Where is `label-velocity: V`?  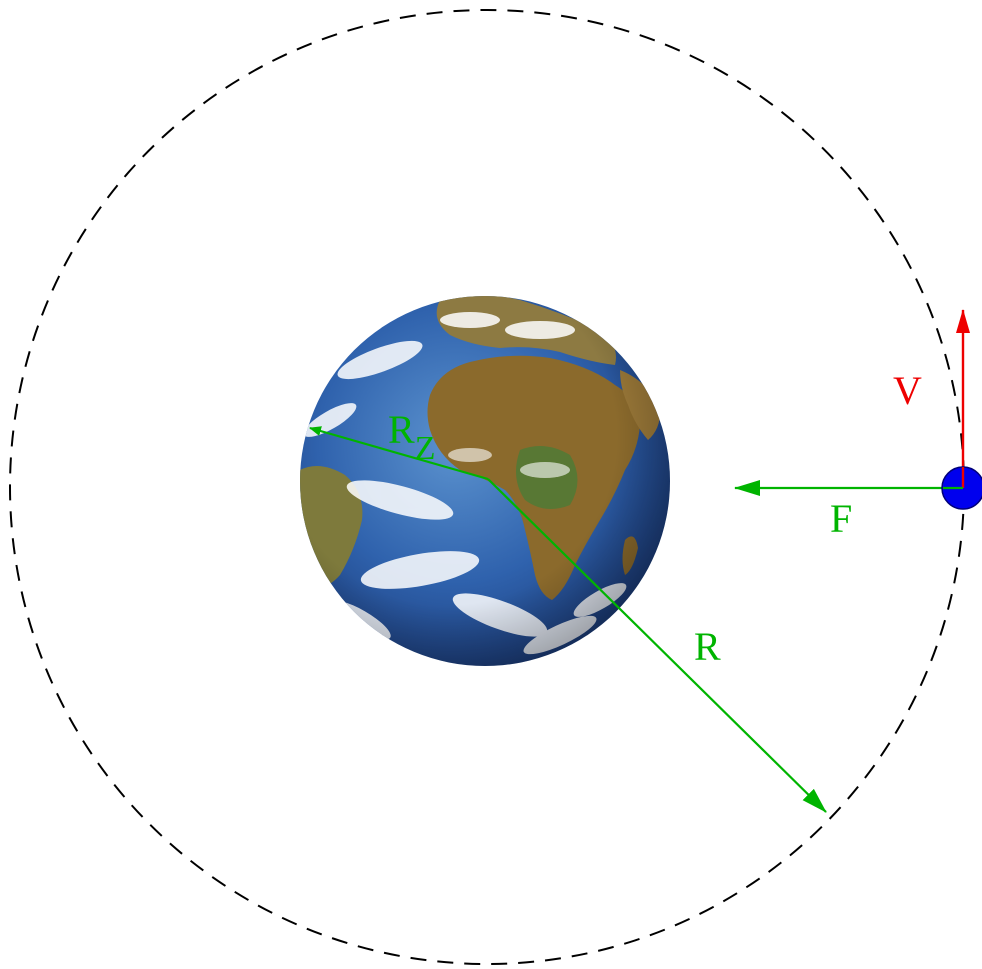 label-velocity: V is located at coordinates (907, 390).